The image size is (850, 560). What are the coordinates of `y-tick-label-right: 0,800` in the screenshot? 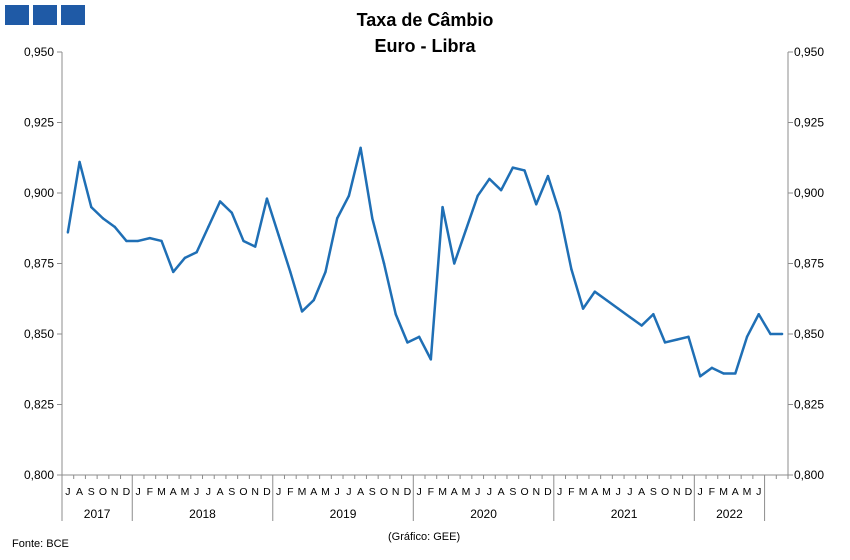 It's located at (809, 475).